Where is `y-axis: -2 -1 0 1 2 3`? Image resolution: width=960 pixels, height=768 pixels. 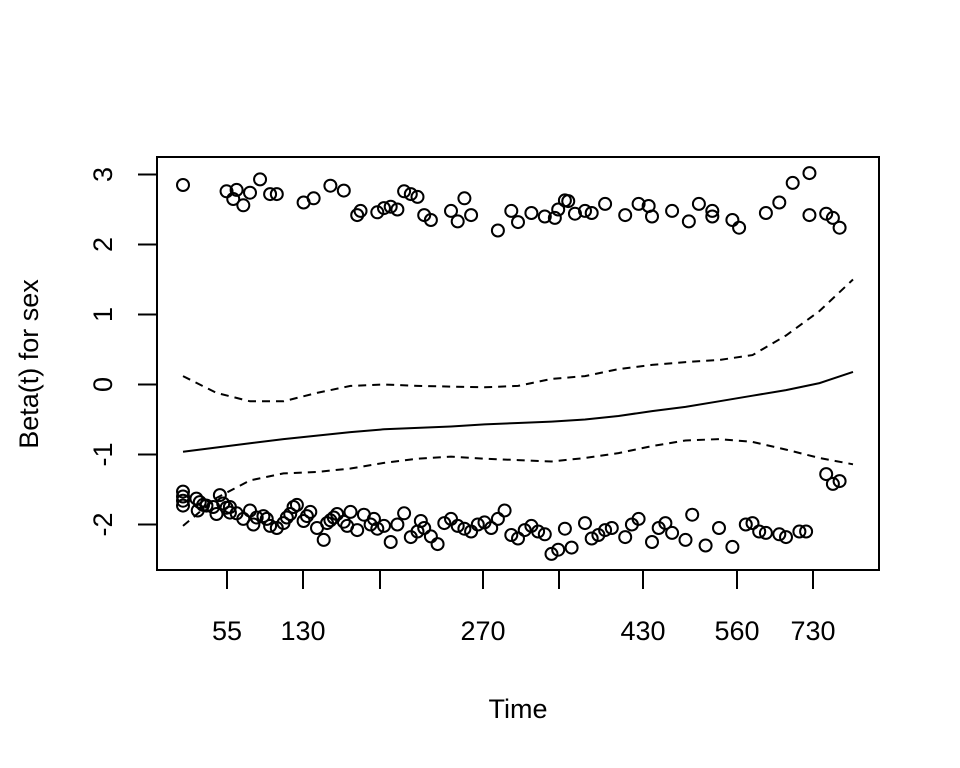 y-axis: -2 -1 0 1 2 3 is located at coordinates (123, 352).